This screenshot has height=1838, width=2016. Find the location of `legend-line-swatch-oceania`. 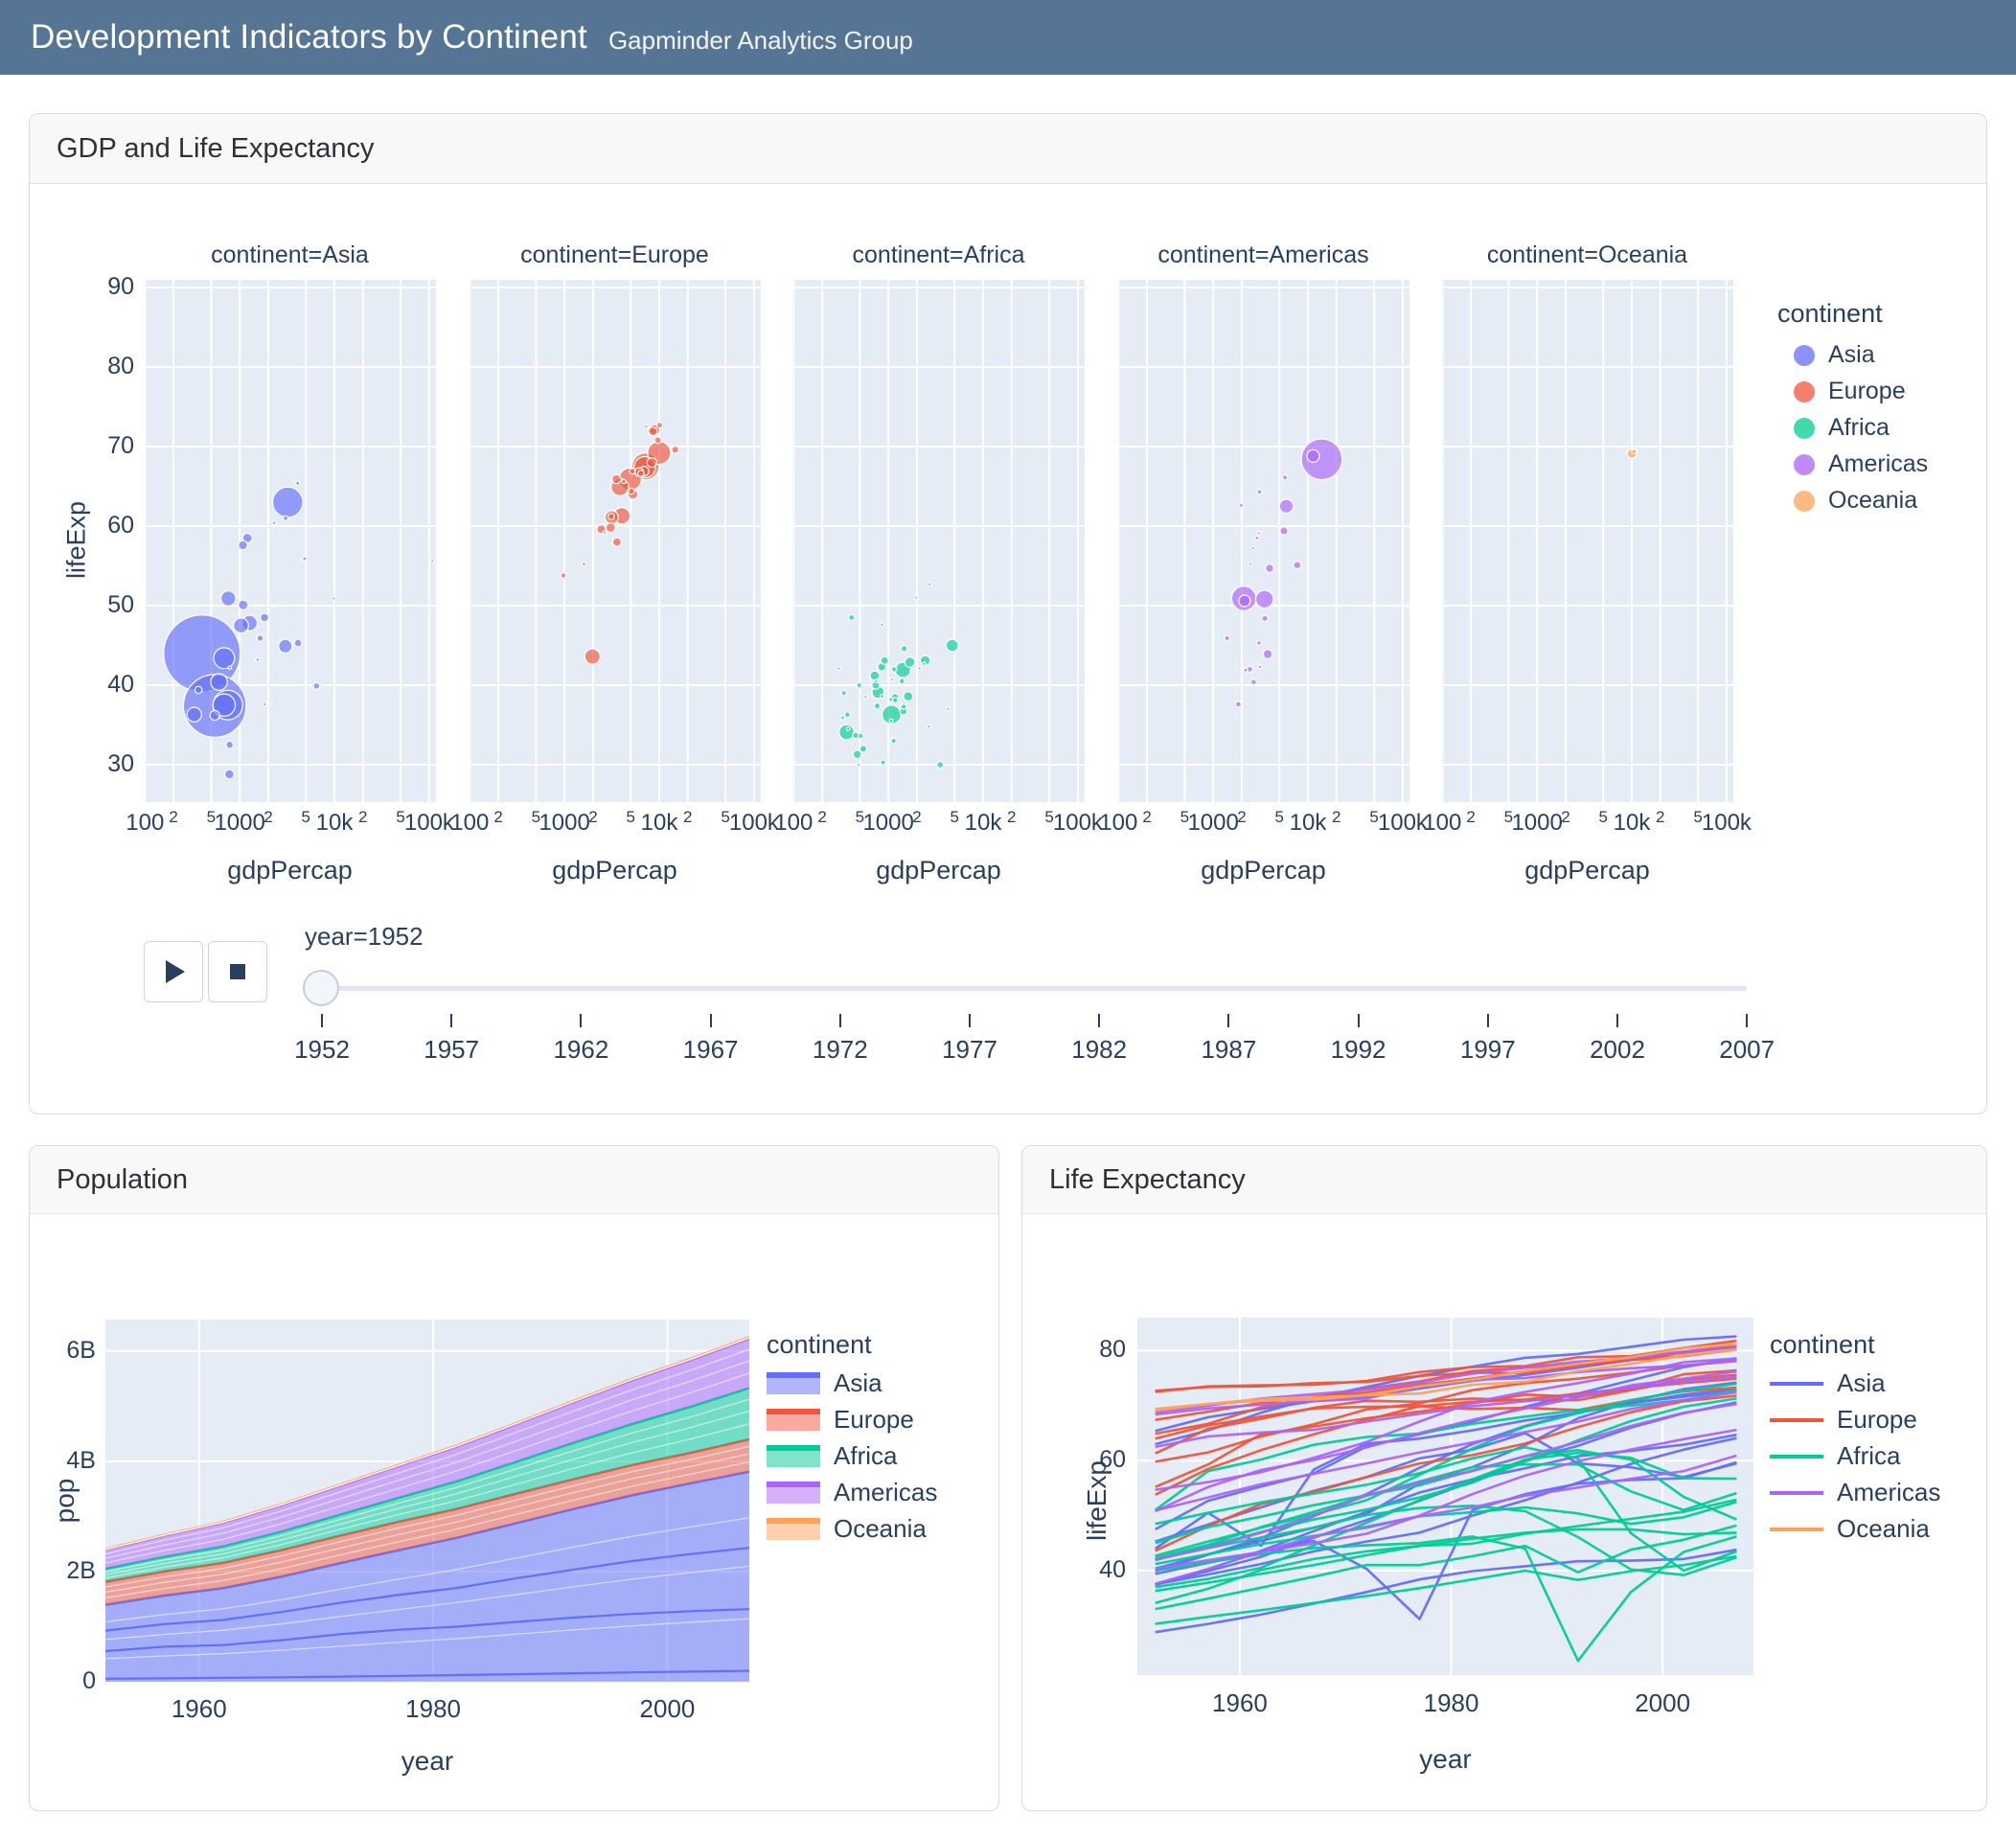

legend-line-swatch-oceania is located at coordinates (1796, 1529).